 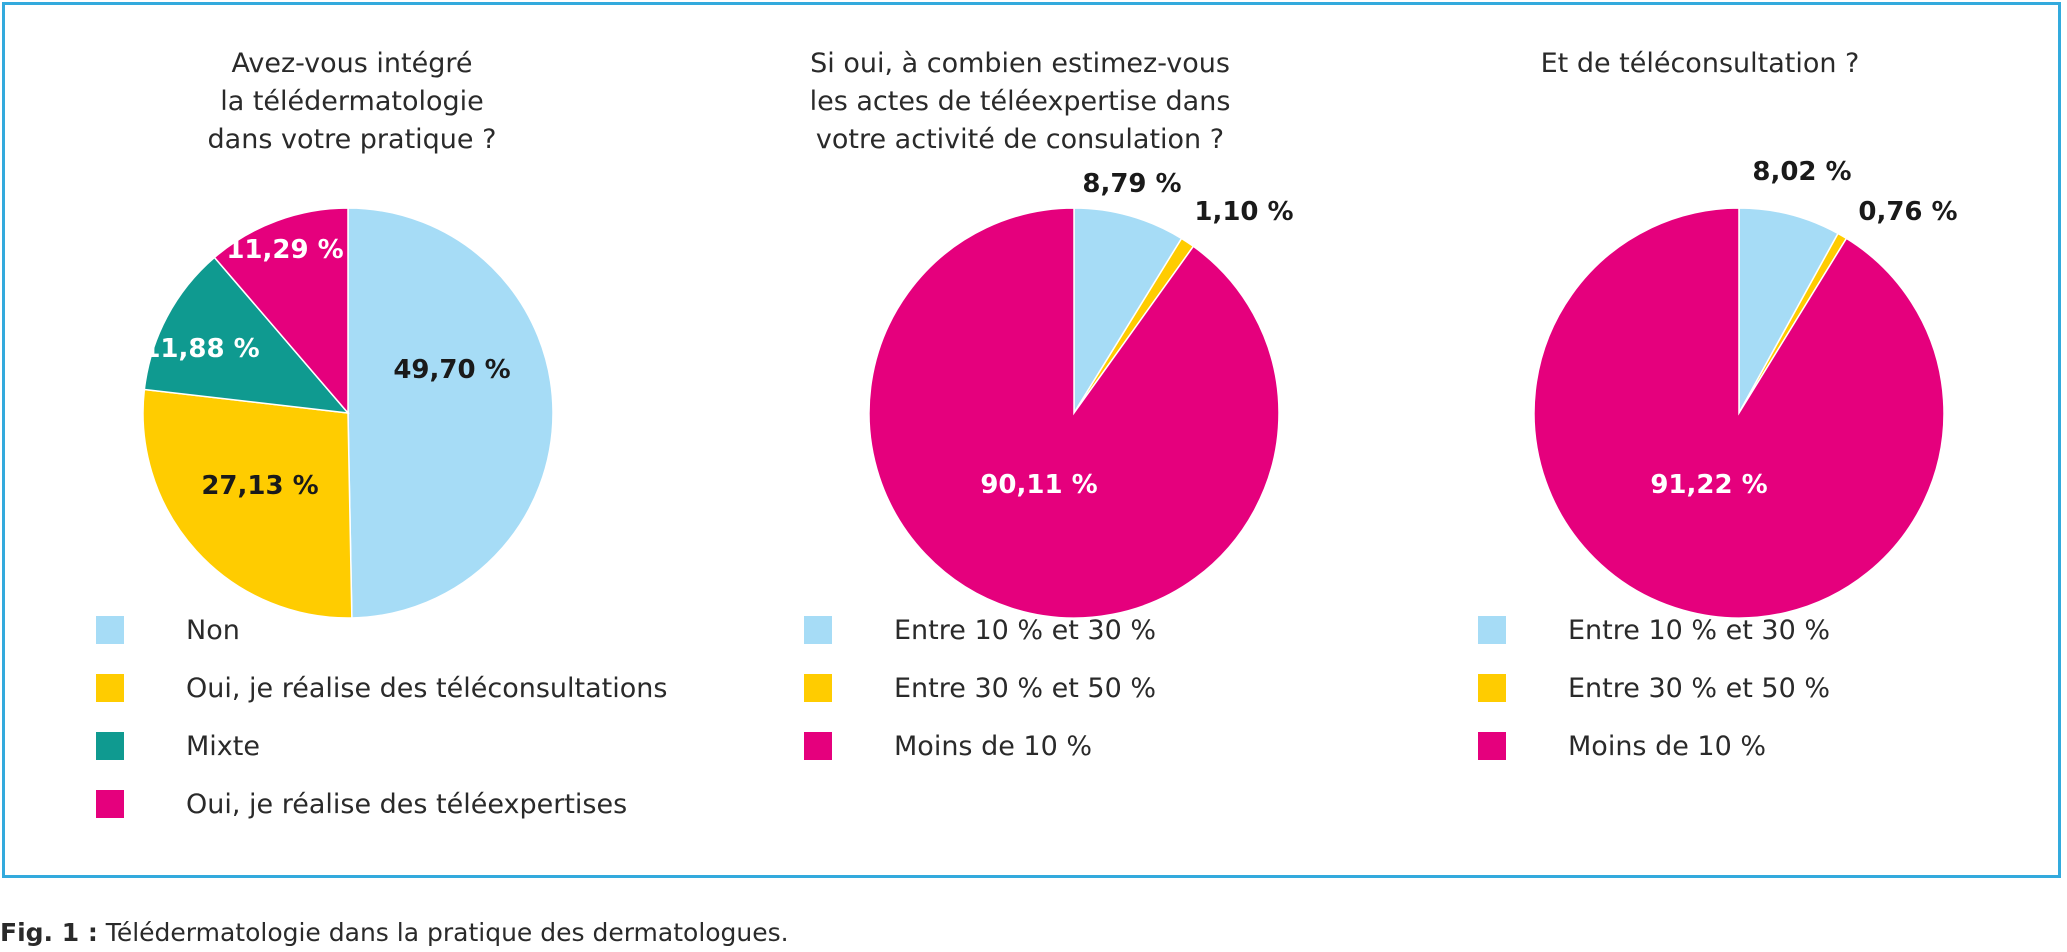 I want to click on chart1-legend-item-3: Mixte, so click(x=178, y=746).